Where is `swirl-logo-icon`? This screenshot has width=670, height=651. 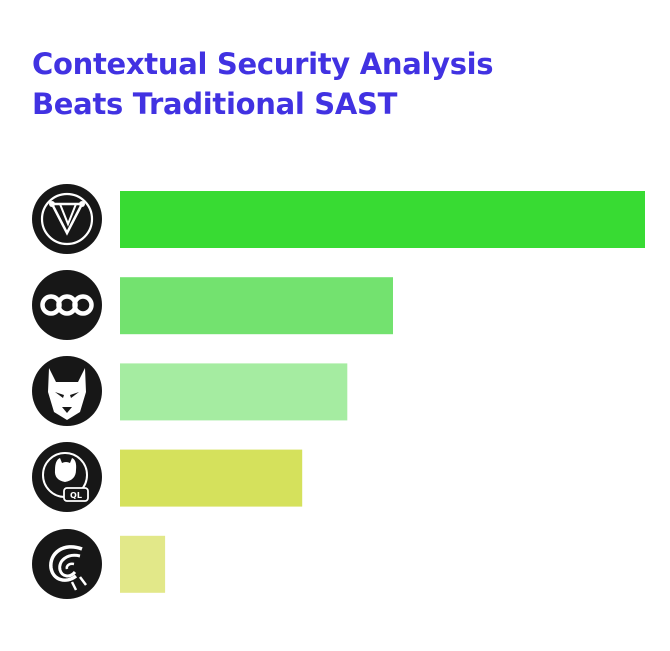 swirl-logo-icon is located at coordinates (67, 564).